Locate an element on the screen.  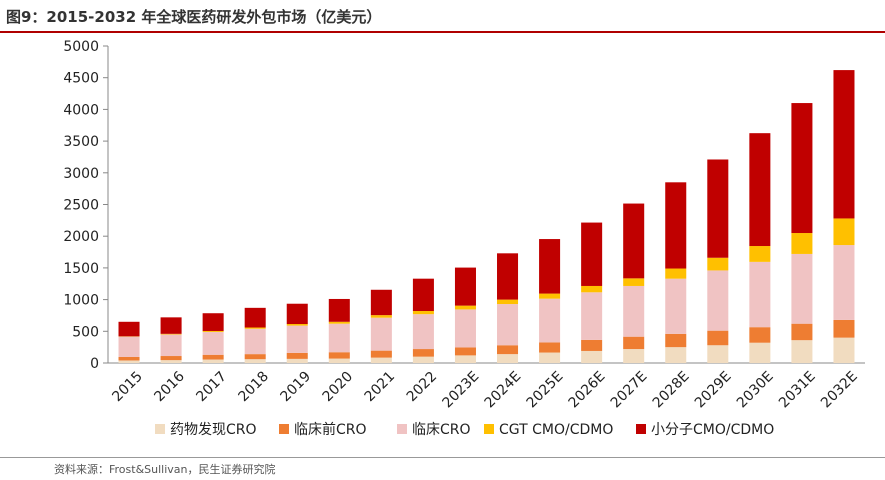
source-note: 资料来源：Frost&Sullivan，民生证券研究院 is located at coordinates (165, 469).